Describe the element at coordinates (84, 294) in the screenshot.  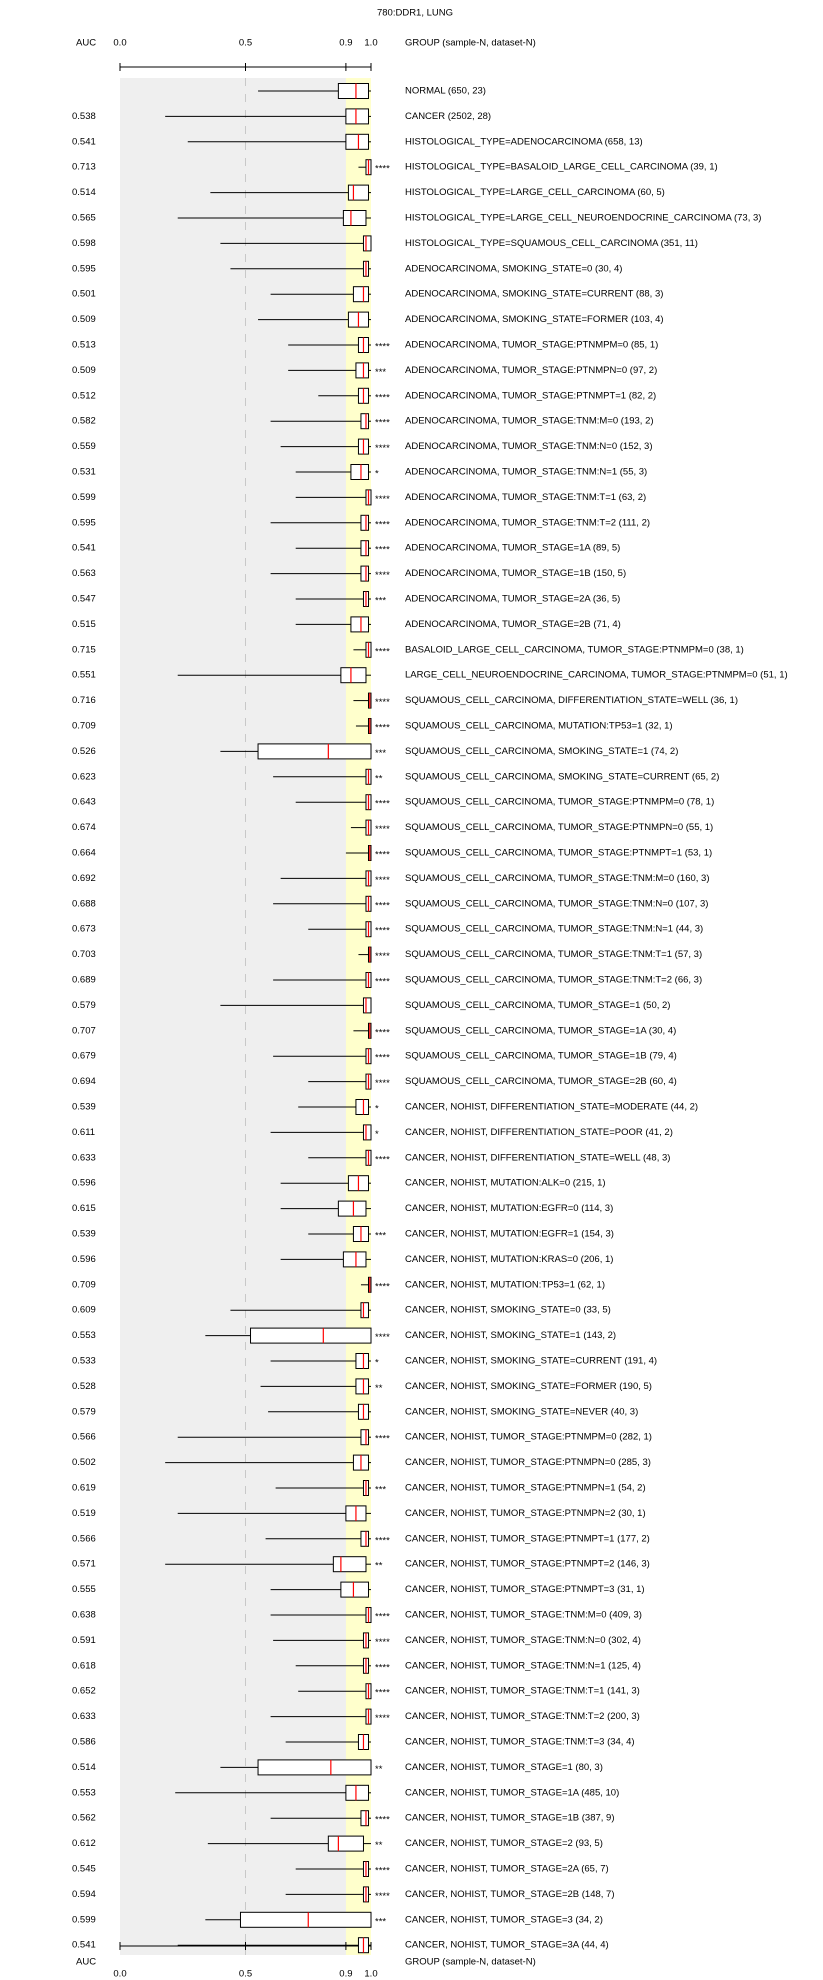
I see `auc-value: 0.501` at that location.